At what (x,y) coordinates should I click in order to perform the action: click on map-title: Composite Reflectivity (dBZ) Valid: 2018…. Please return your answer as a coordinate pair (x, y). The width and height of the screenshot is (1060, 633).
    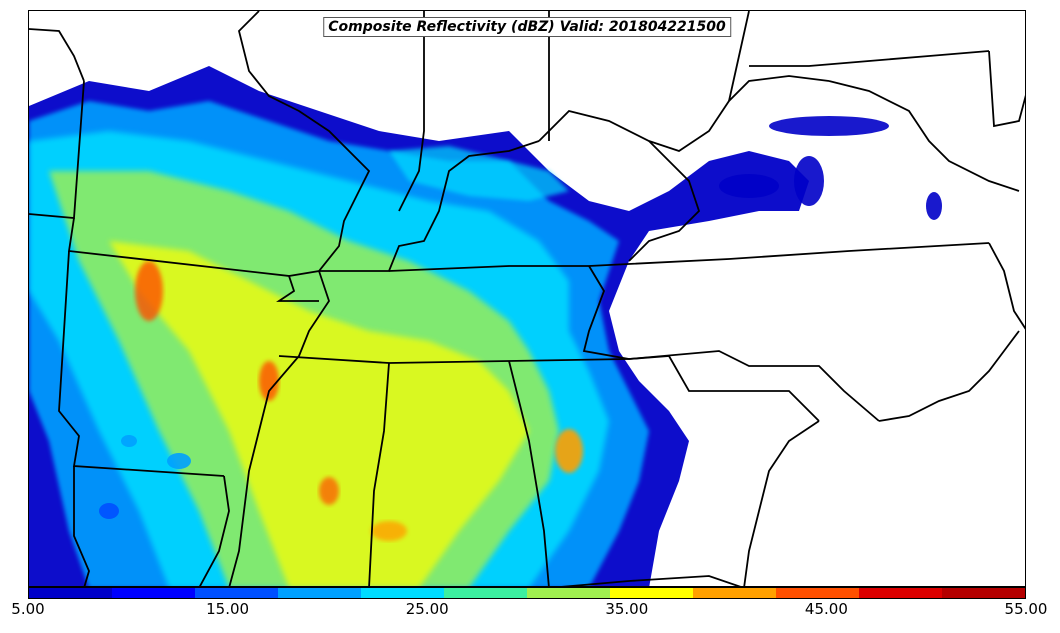
    Looking at the image, I should click on (527, 27).